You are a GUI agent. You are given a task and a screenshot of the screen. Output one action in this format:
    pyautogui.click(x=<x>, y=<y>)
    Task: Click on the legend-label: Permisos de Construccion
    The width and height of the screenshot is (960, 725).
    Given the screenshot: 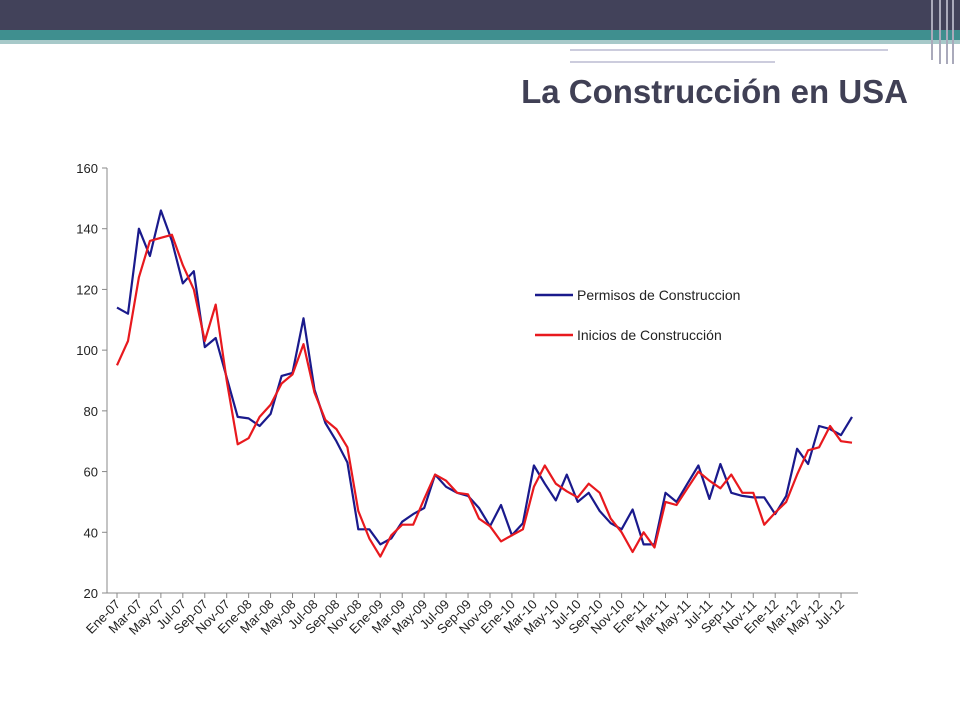 What is the action you would take?
    pyautogui.click(x=658, y=295)
    